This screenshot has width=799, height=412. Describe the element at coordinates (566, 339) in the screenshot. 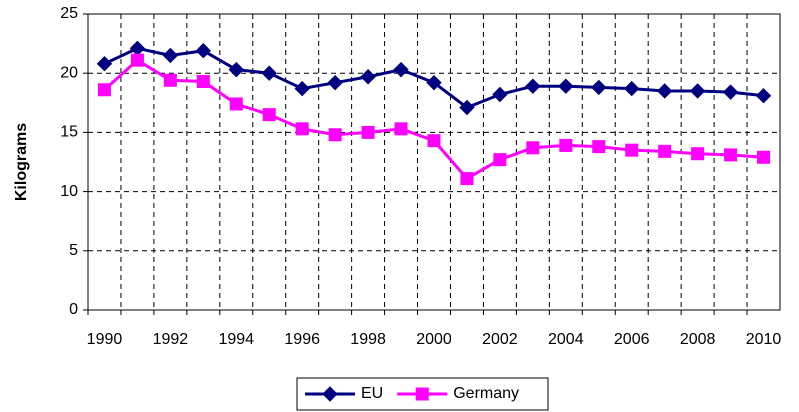

I see `x-tick-label: 2004` at that location.